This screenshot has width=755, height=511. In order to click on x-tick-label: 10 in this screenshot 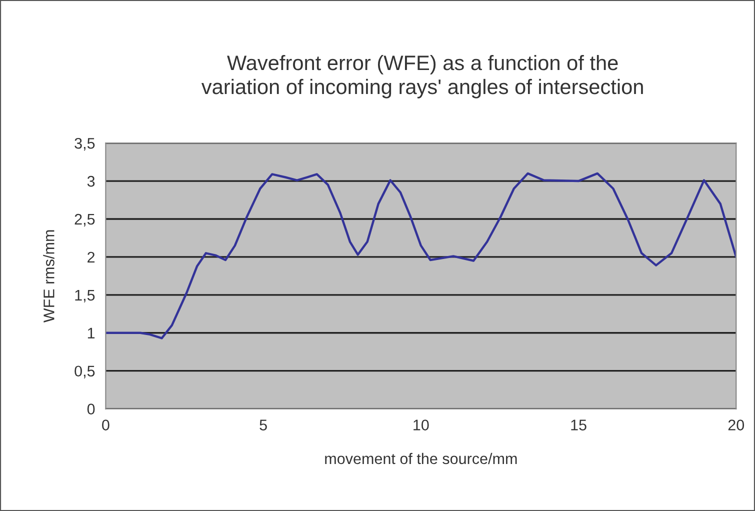, I will do `click(421, 425)`.